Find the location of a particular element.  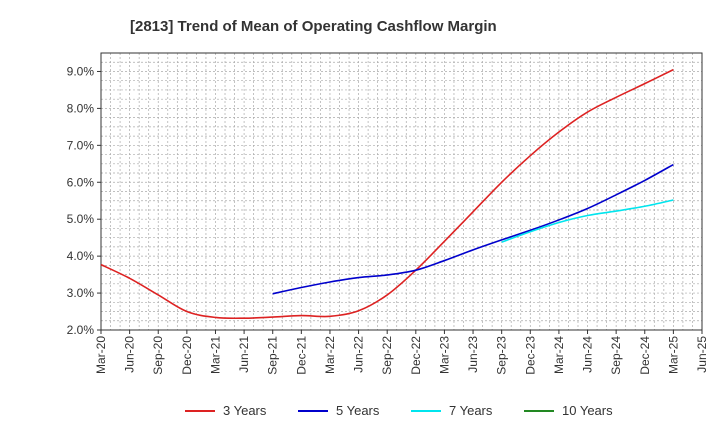

legend-item-5-years: 5 Years is located at coordinates (339, 410).